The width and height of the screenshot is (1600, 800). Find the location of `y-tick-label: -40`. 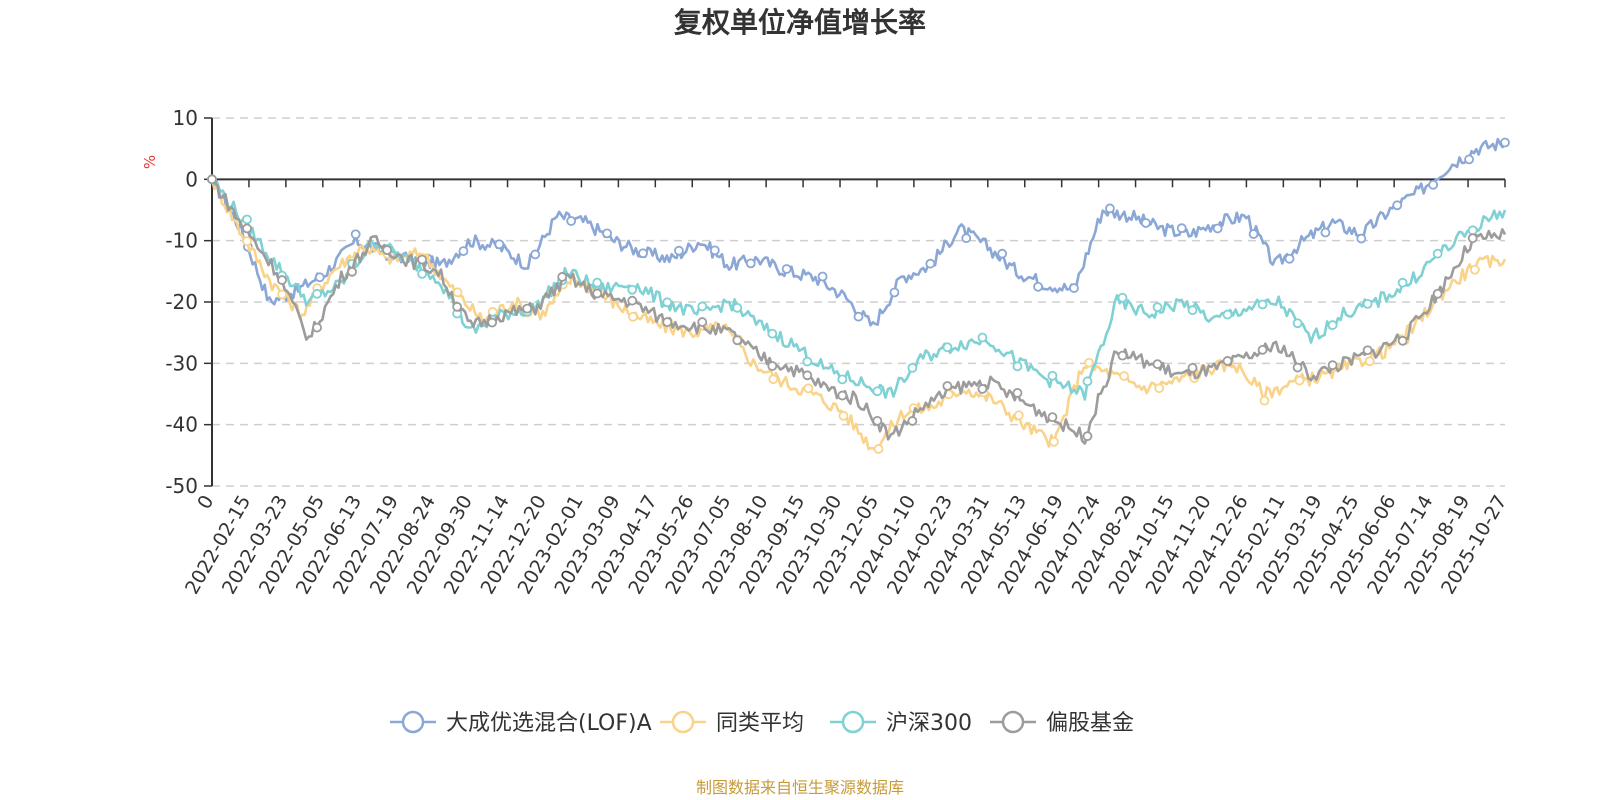

y-tick-label: -40 is located at coordinates (181, 425).